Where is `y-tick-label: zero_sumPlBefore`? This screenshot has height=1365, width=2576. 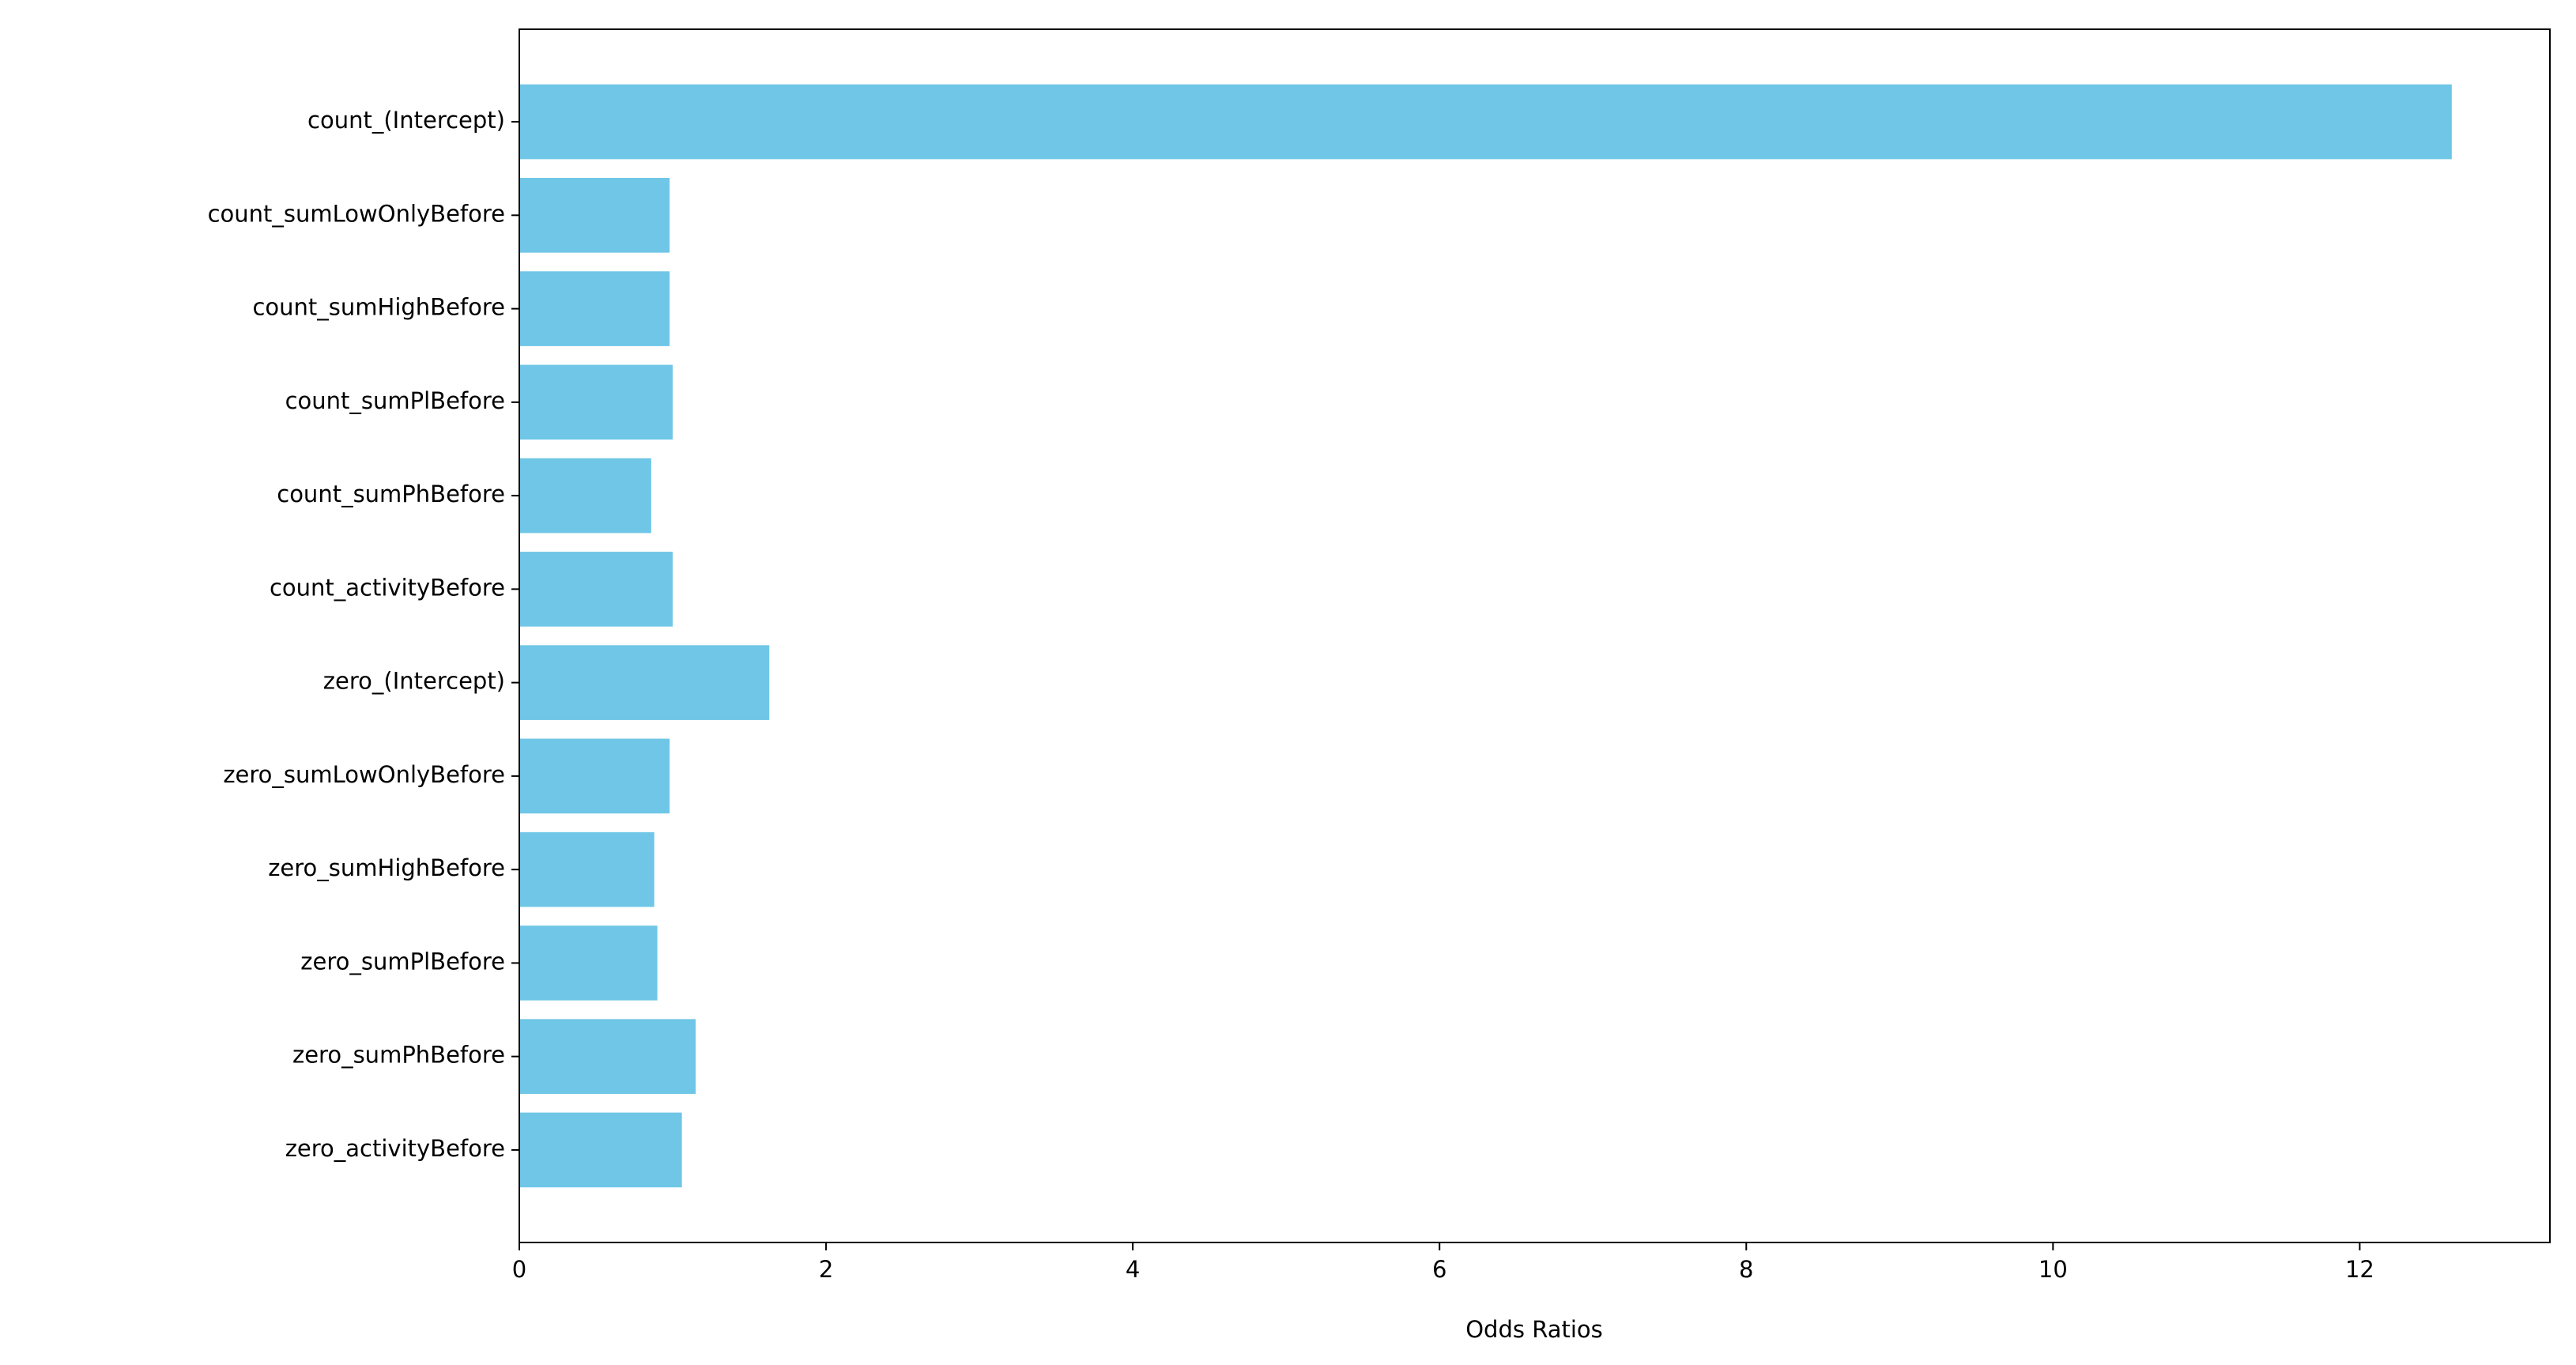 y-tick-label: zero_sumPlBefore is located at coordinates (402, 961).